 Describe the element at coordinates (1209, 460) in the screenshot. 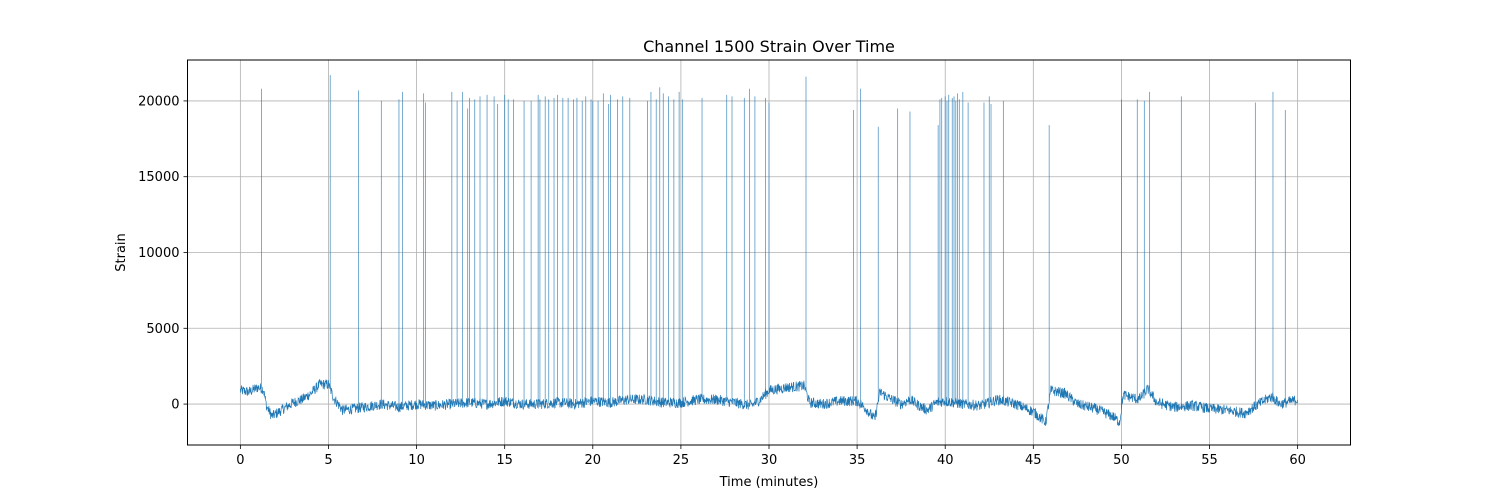

I see `x-tick-label: 55` at that location.